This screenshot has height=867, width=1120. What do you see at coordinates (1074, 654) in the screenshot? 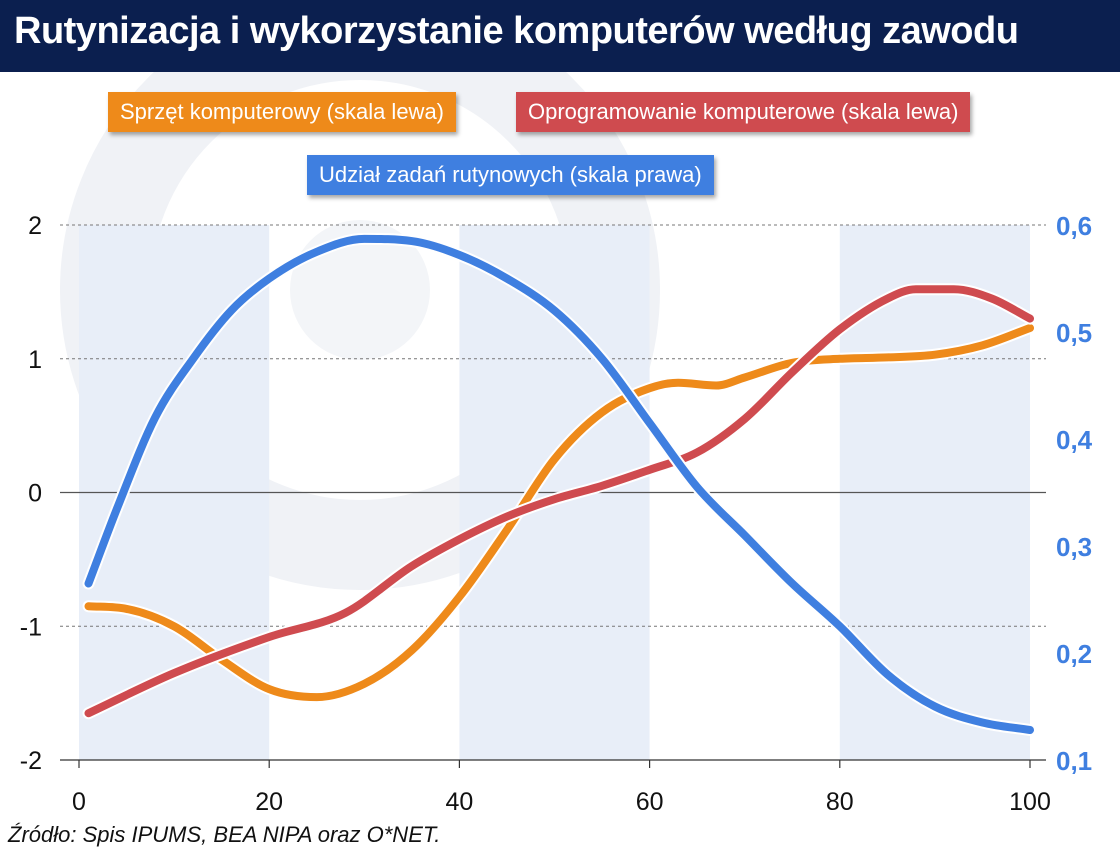
I see `y-right-tick-label-4: 0,2` at bounding box center [1074, 654].